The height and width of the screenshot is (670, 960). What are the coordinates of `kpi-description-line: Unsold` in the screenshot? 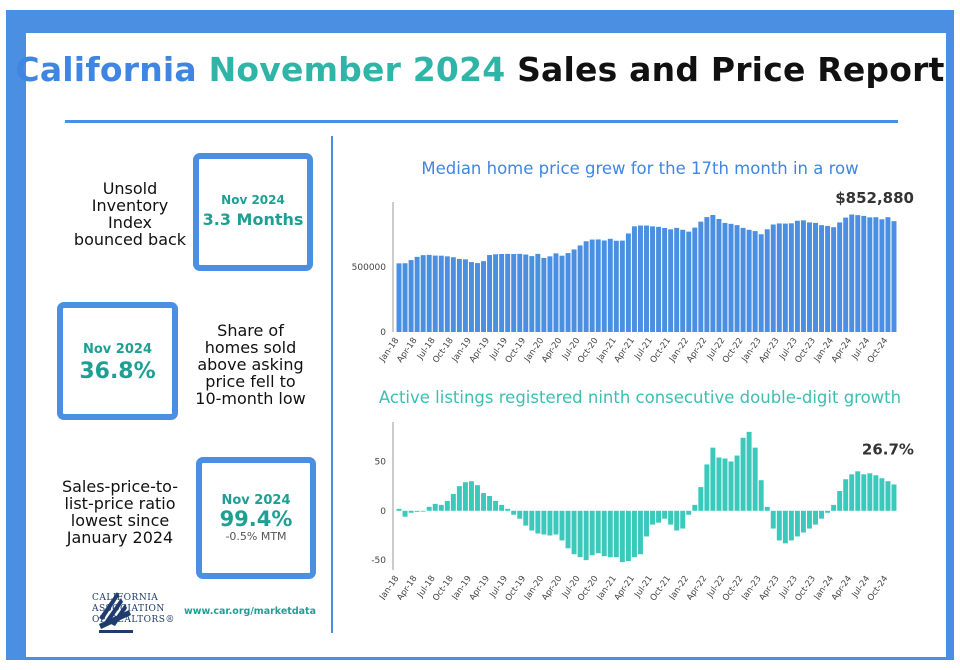 It's located at (130, 188).